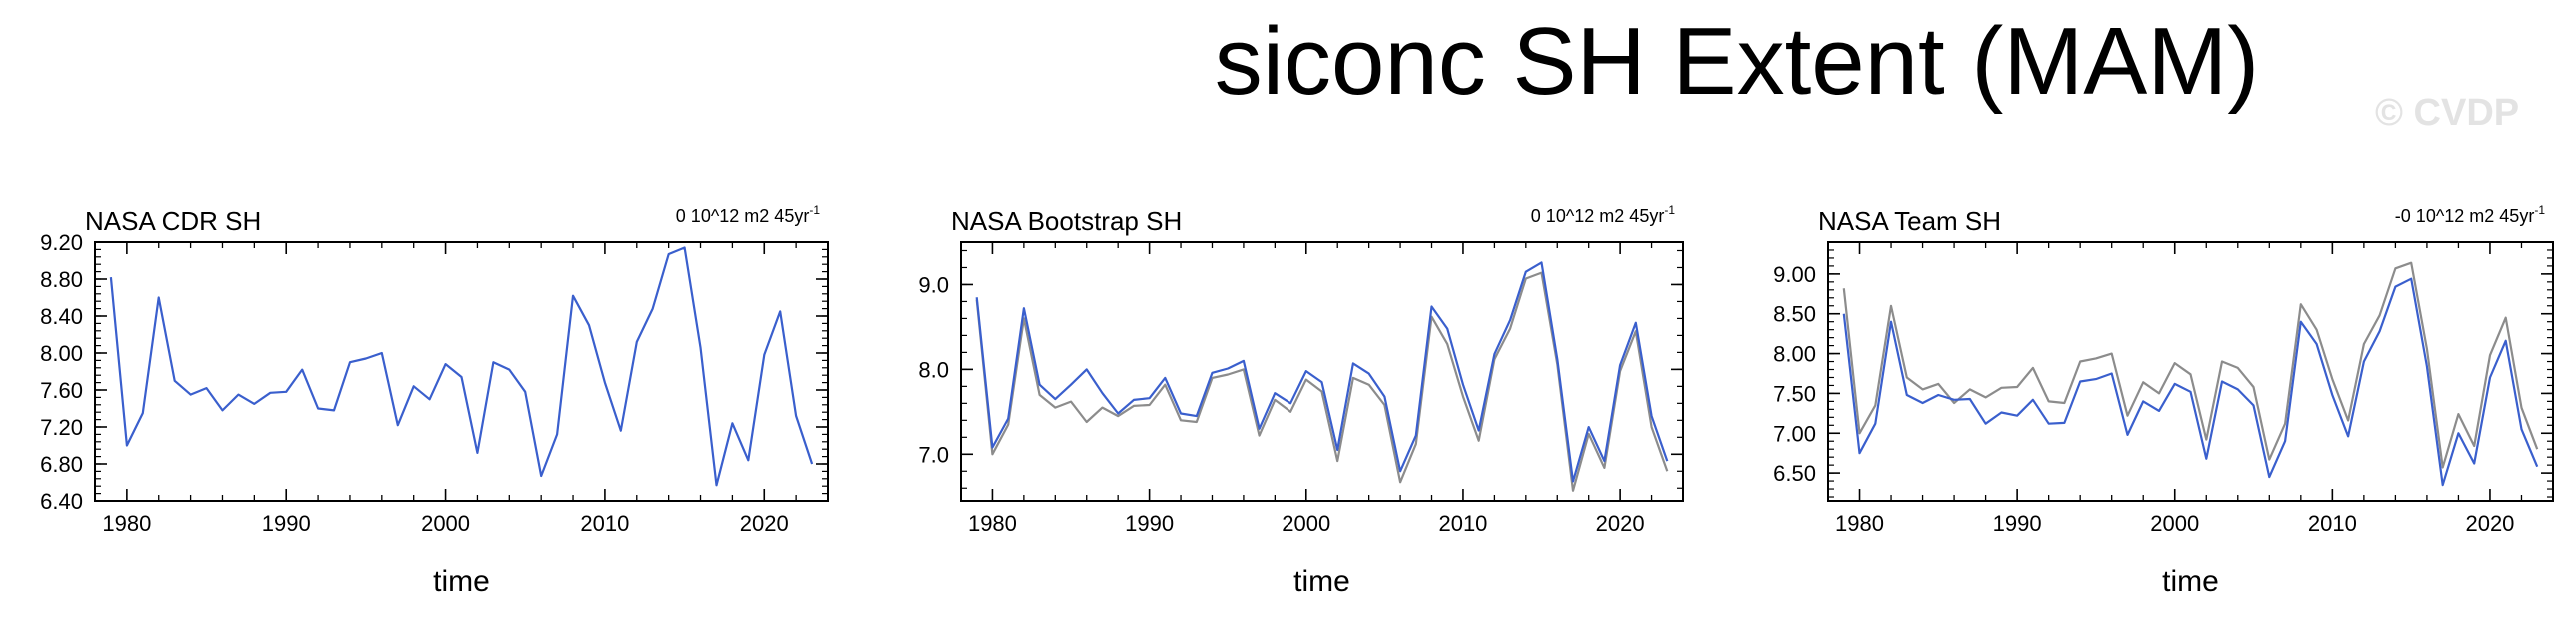 The height and width of the screenshot is (620, 2576). Describe the element at coordinates (934, 369) in the screenshot. I see `y-tick-label: 8.0` at that location.